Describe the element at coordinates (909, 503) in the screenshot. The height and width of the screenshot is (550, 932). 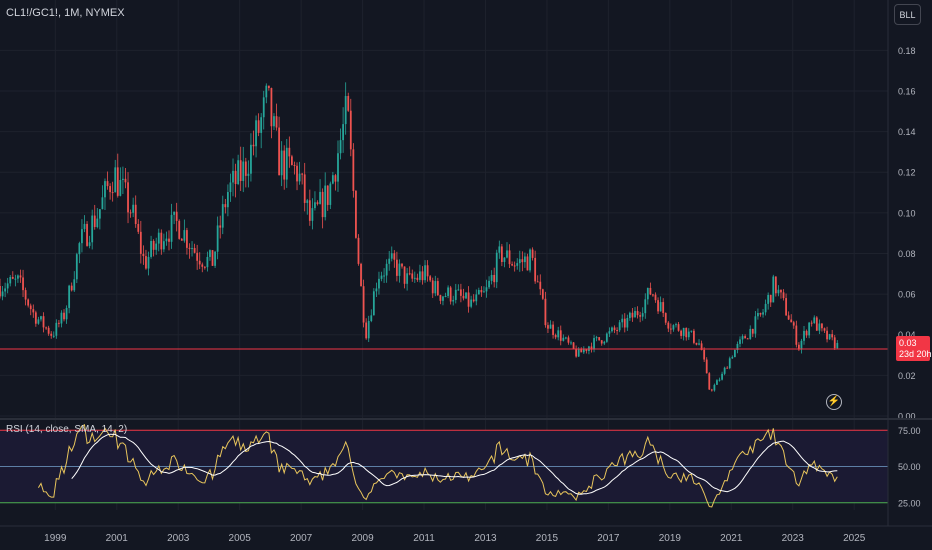
I see `rsi-tick-label: 25.00` at that location.